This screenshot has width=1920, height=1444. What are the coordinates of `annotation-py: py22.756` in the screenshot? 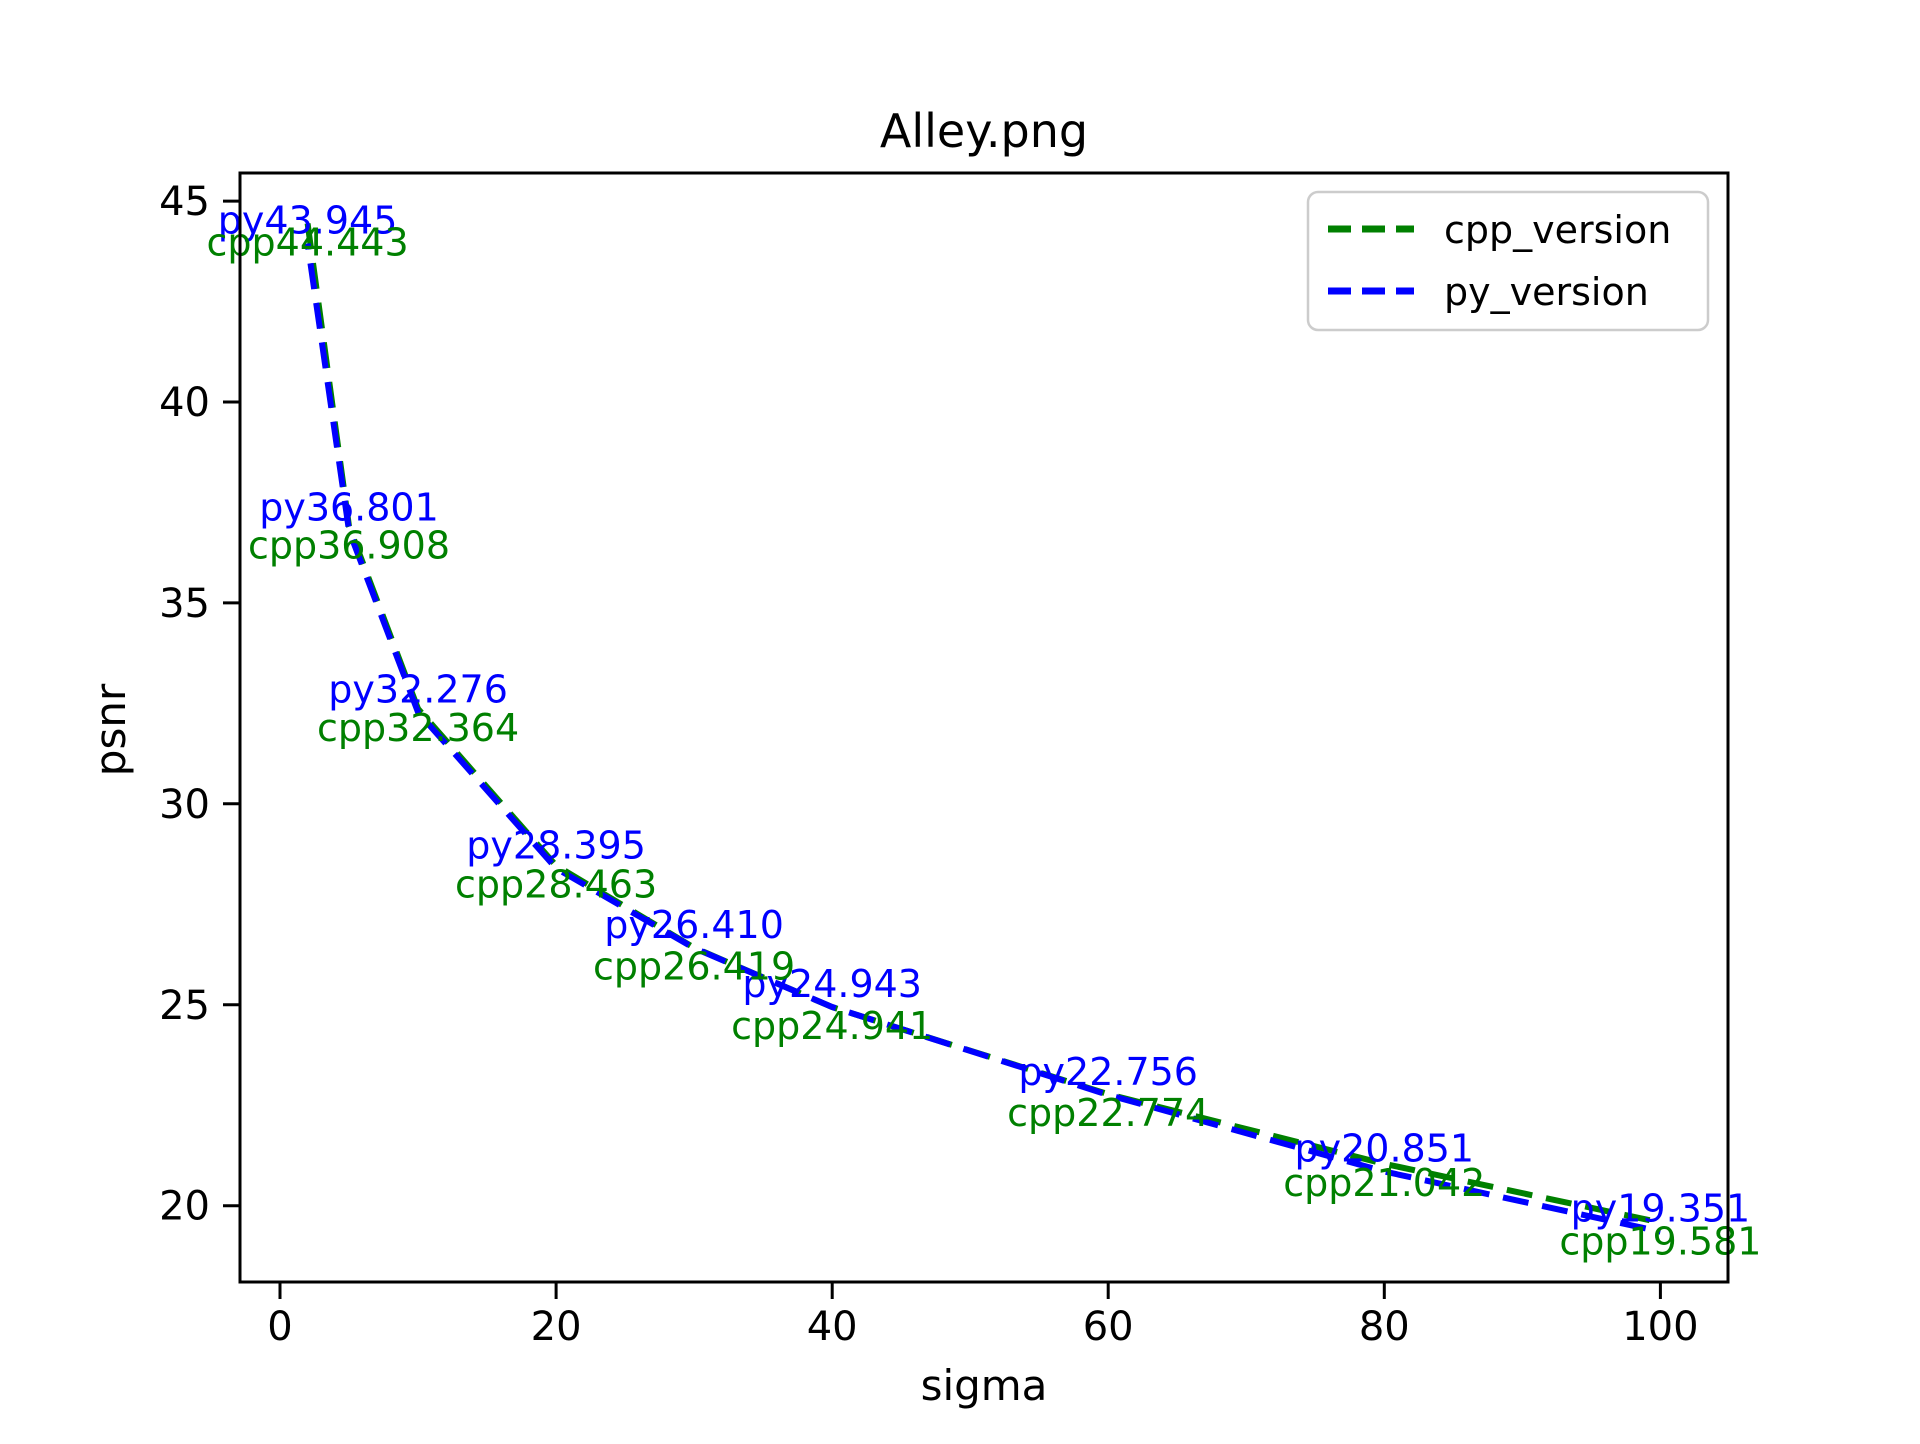 It's located at (1108, 1072).